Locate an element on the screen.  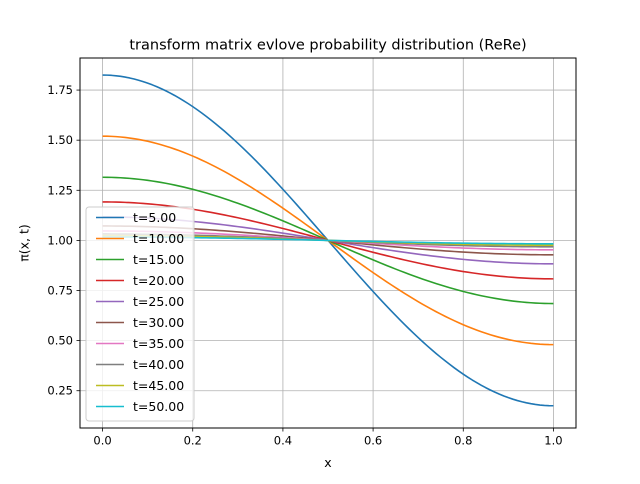
x-tick-label: 1.0 is located at coordinates (553, 441).